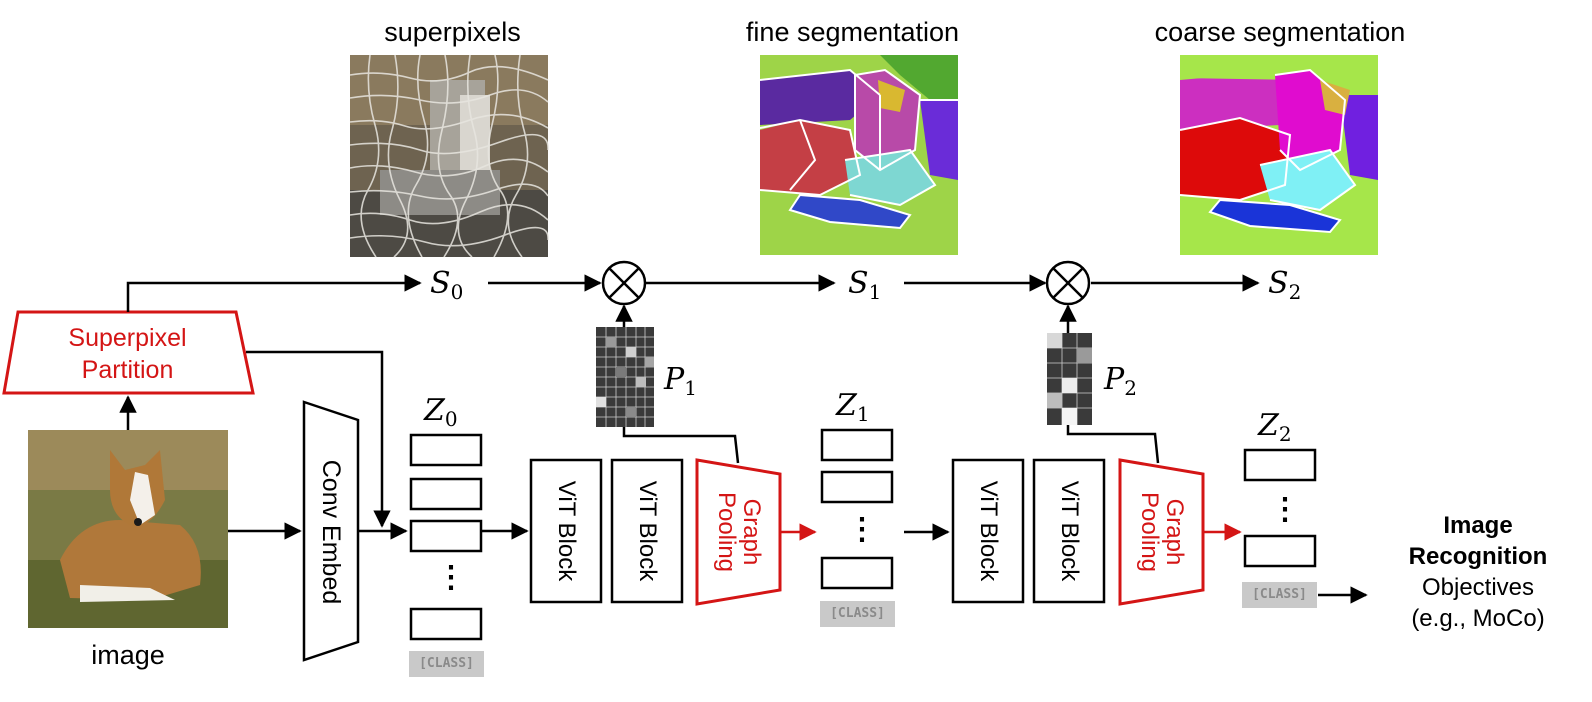  I want to click on vit-block-2-label: ViT Block, so click(647, 531).